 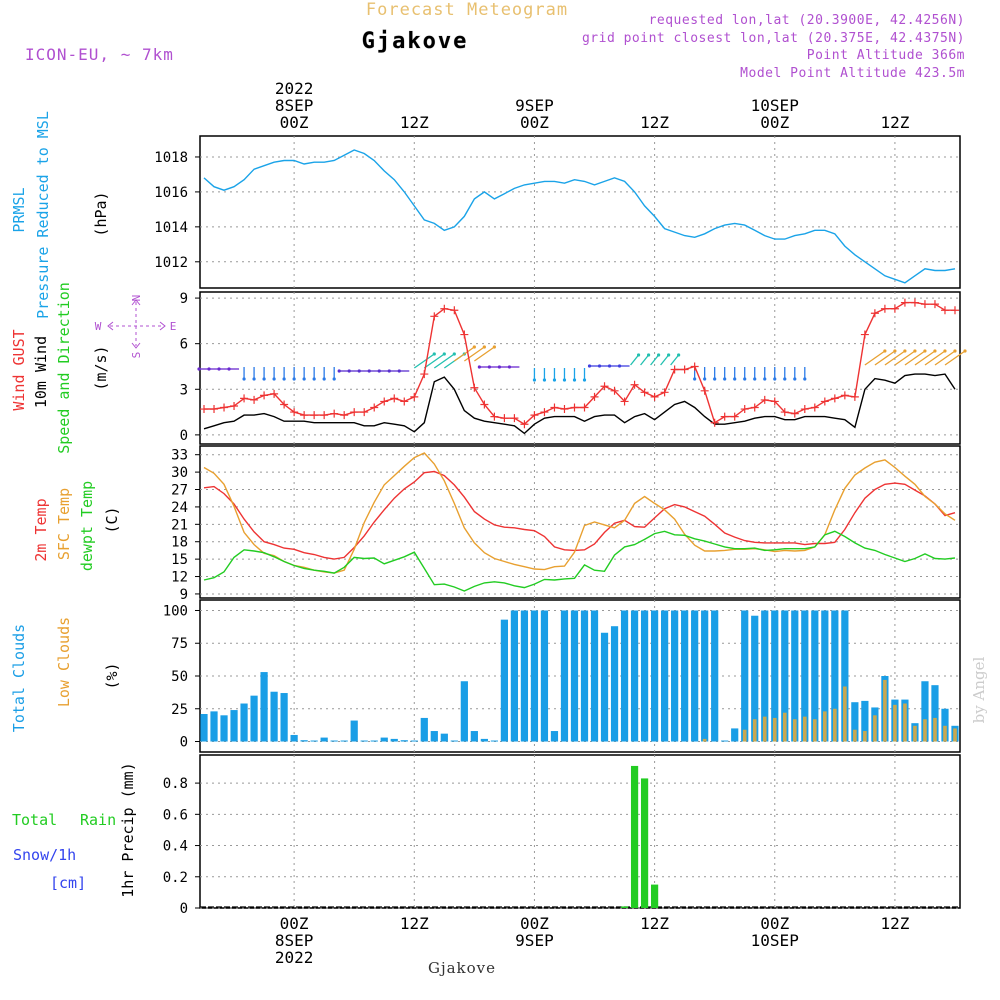 What do you see at coordinates (128, 829) in the screenshot?
I see `precip-unit-label: 1hr Precip (mm)` at bounding box center [128, 829].